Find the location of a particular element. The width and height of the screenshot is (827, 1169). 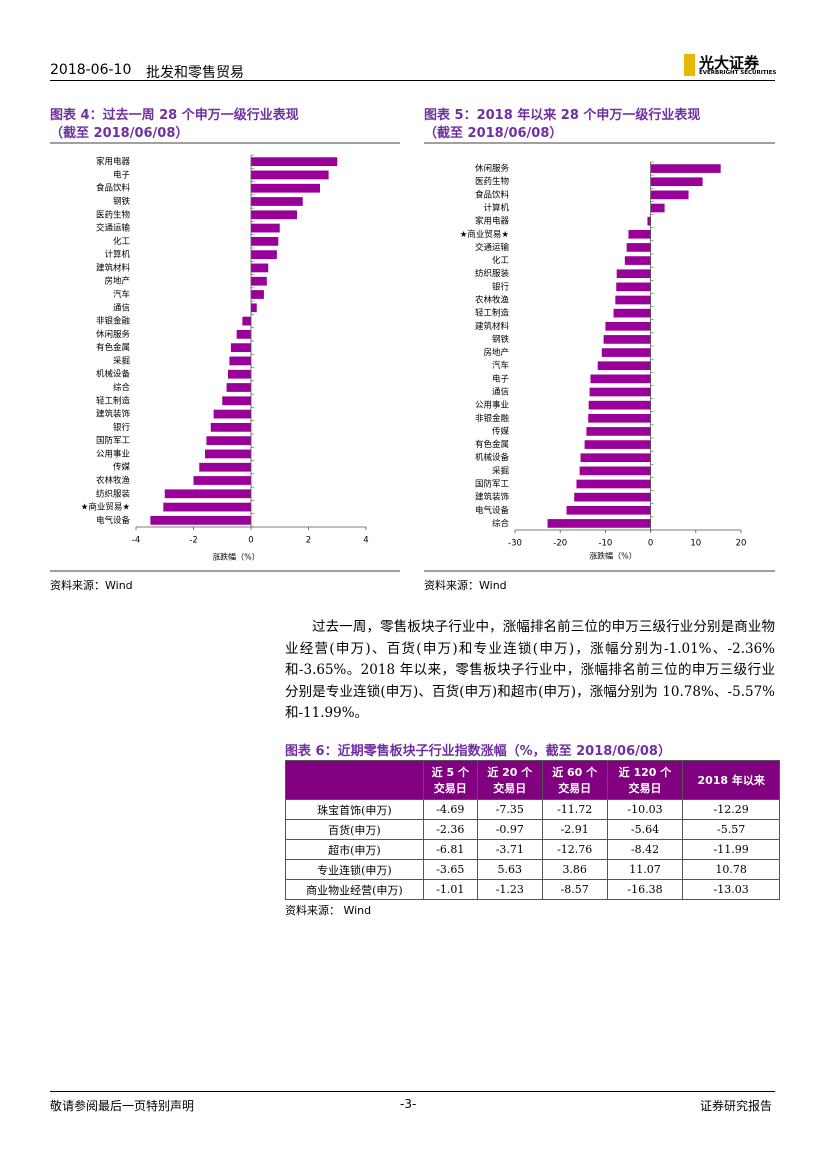

category-label: 休闲服务 is located at coordinates (492, 168).